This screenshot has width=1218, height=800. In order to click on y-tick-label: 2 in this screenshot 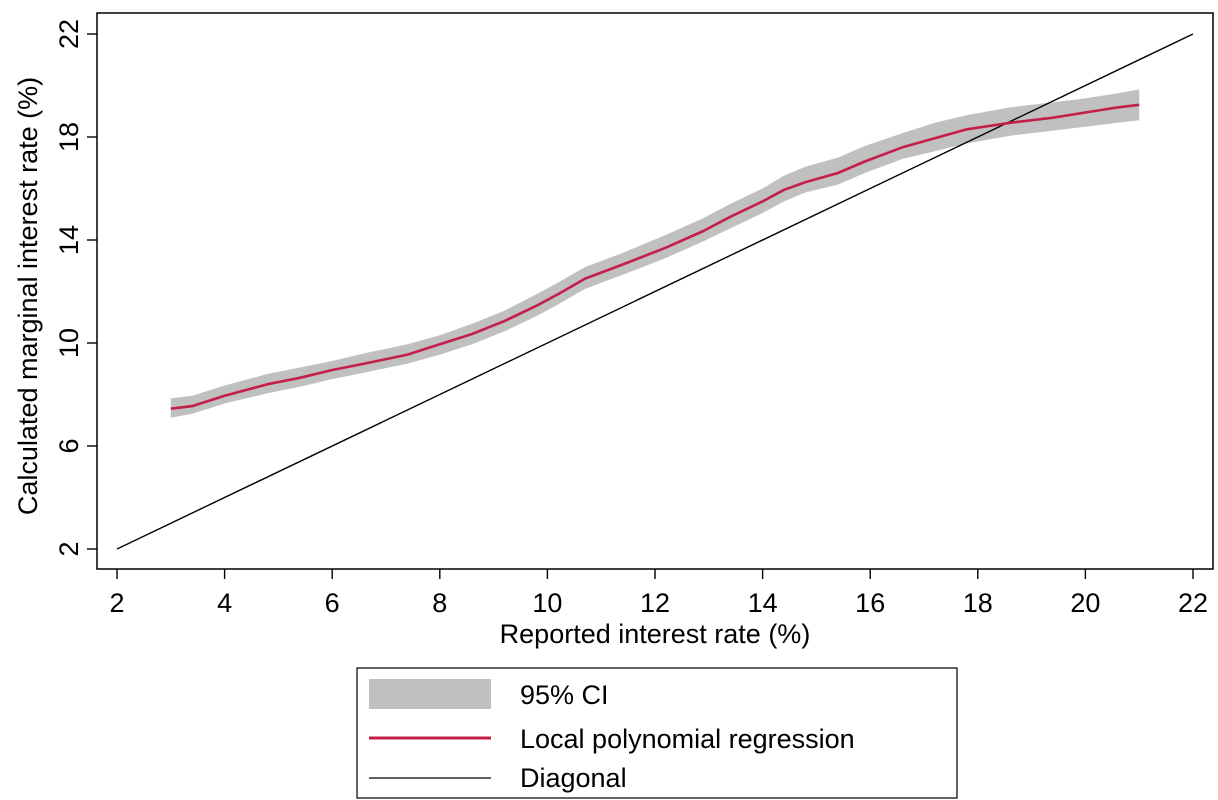, I will do `click(69, 548)`.